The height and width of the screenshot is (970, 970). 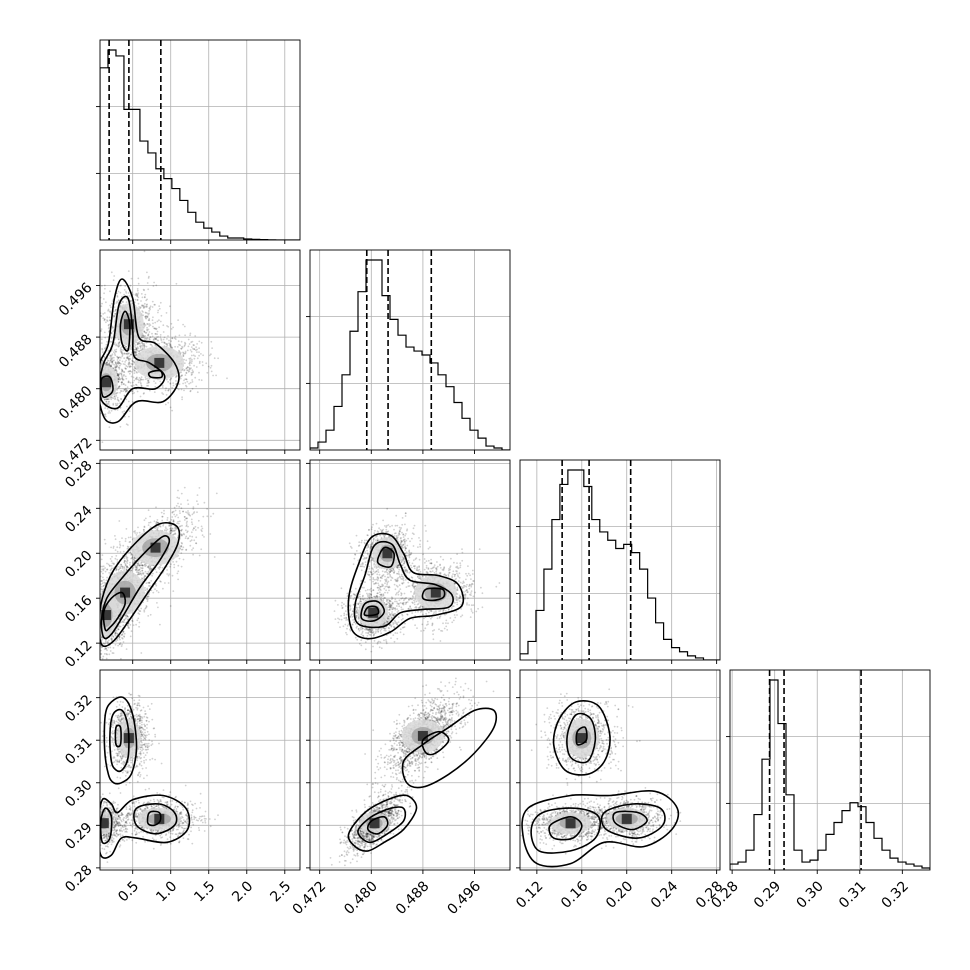 What do you see at coordinates (200, 350) in the screenshot?
I see `panel-frame` at bounding box center [200, 350].